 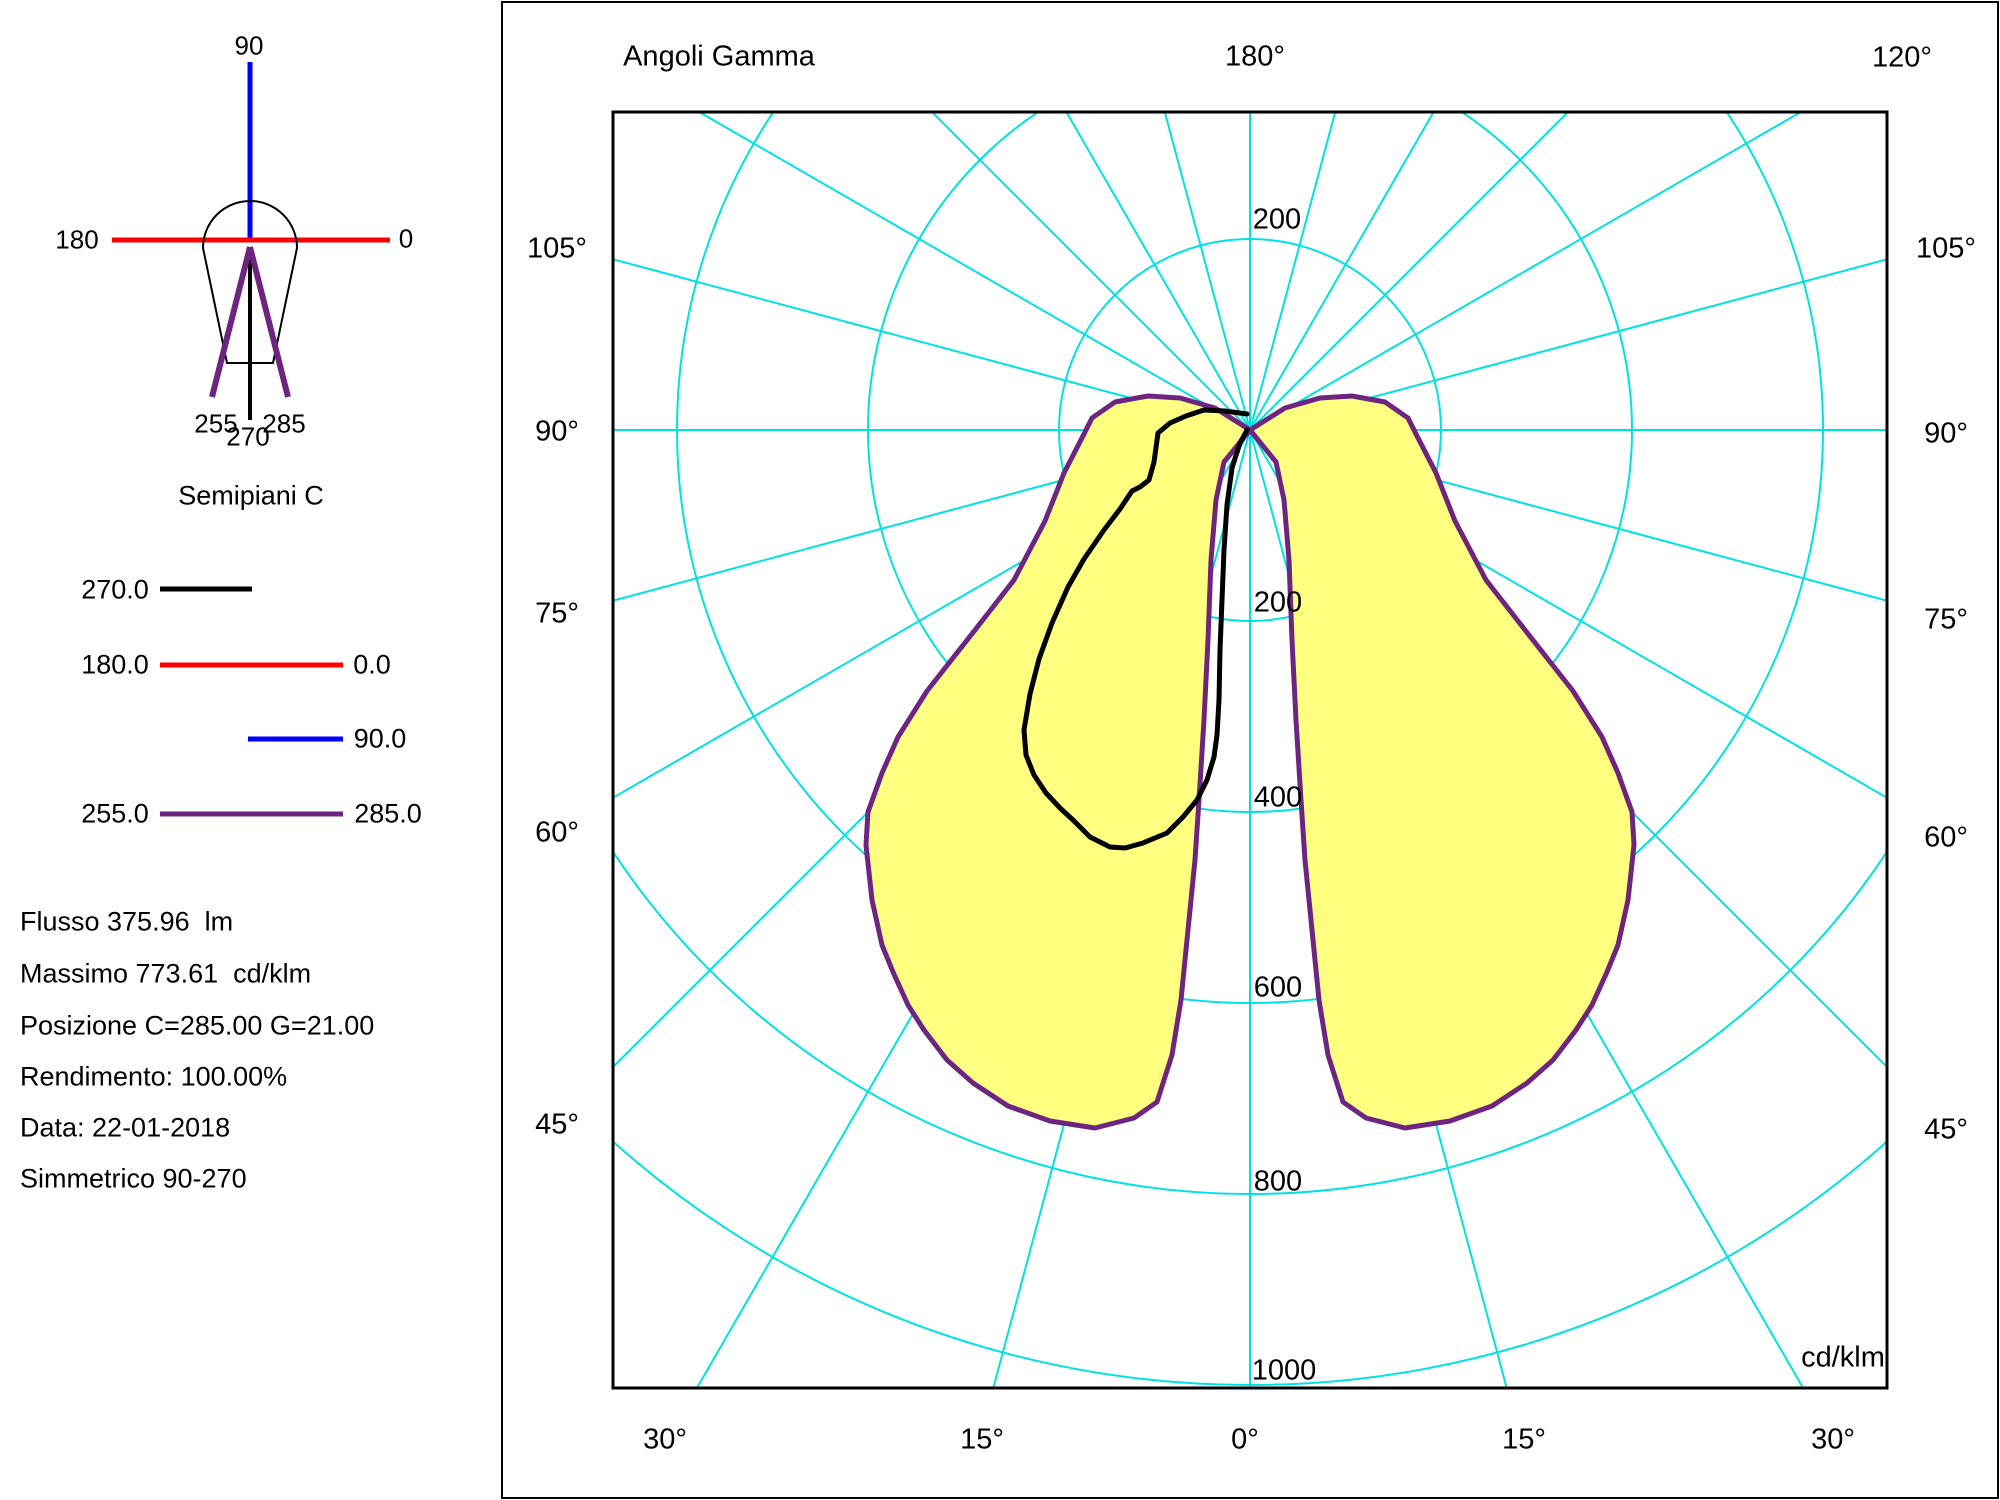 What do you see at coordinates (1946, 1129) in the screenshot?
I see `gamma-45-right-label: 45°` at bounding box center [1946, 1129].